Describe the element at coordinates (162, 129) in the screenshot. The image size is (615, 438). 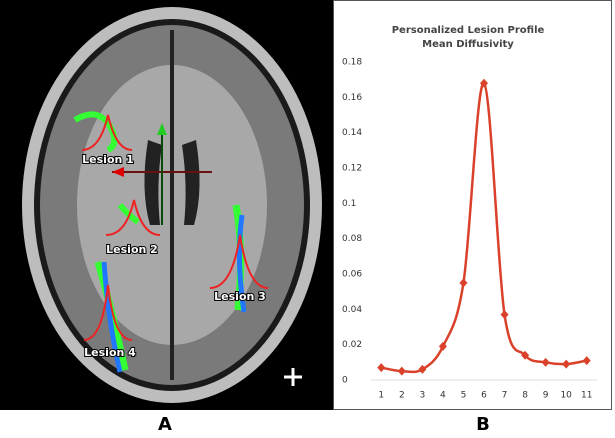
I see `arrow-green` at that location.